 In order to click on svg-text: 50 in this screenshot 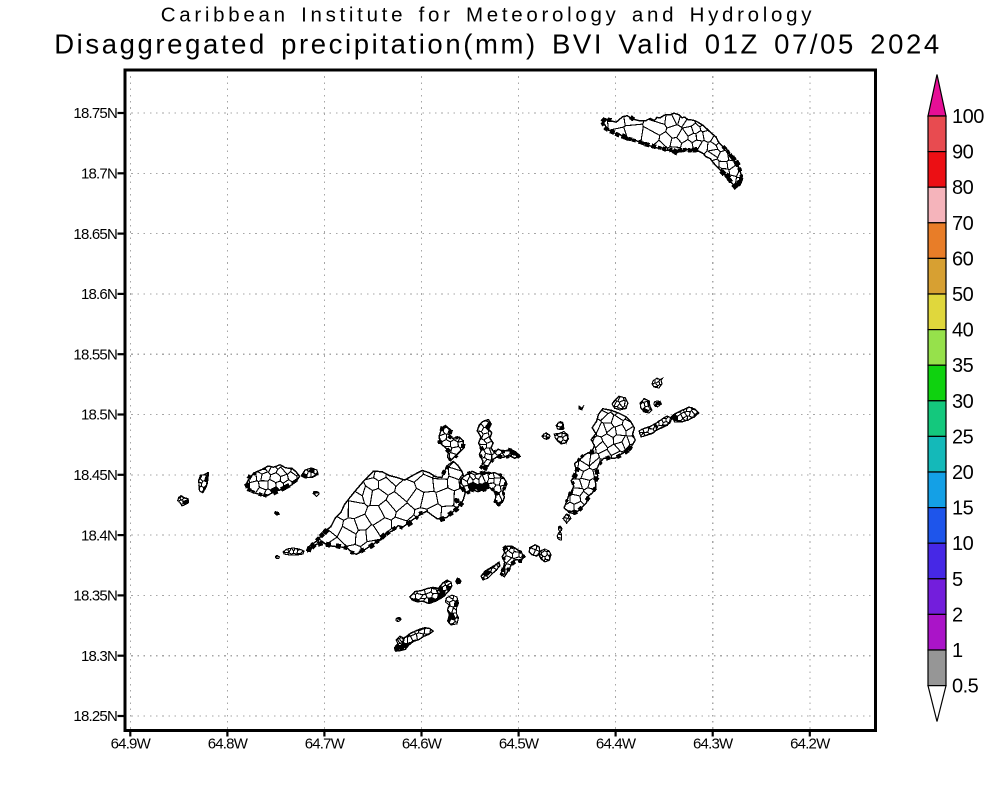, I will do `click(963, 295)`.